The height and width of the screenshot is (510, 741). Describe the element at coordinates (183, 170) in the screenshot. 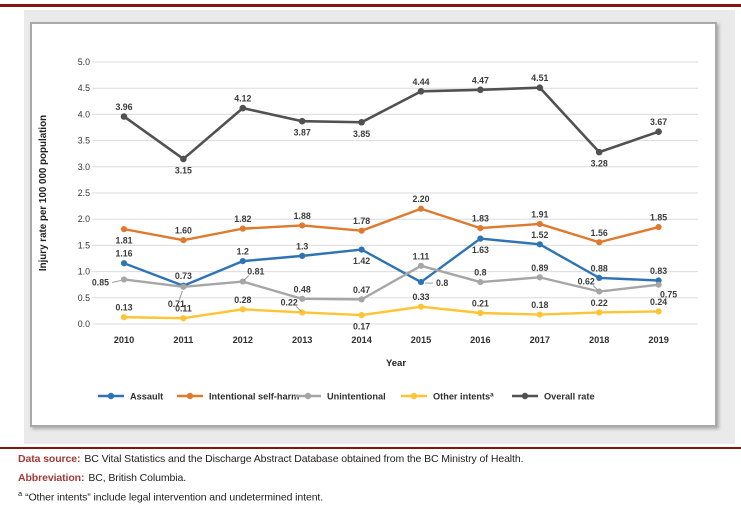

I see `data-label: 3.15` at that location.